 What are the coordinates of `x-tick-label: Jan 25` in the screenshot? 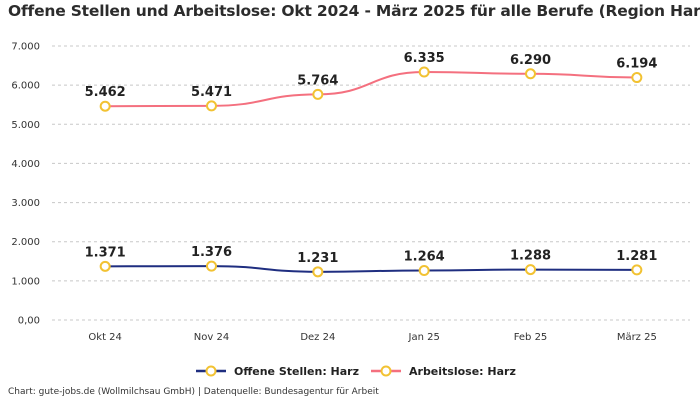 It's located at (424, 337).